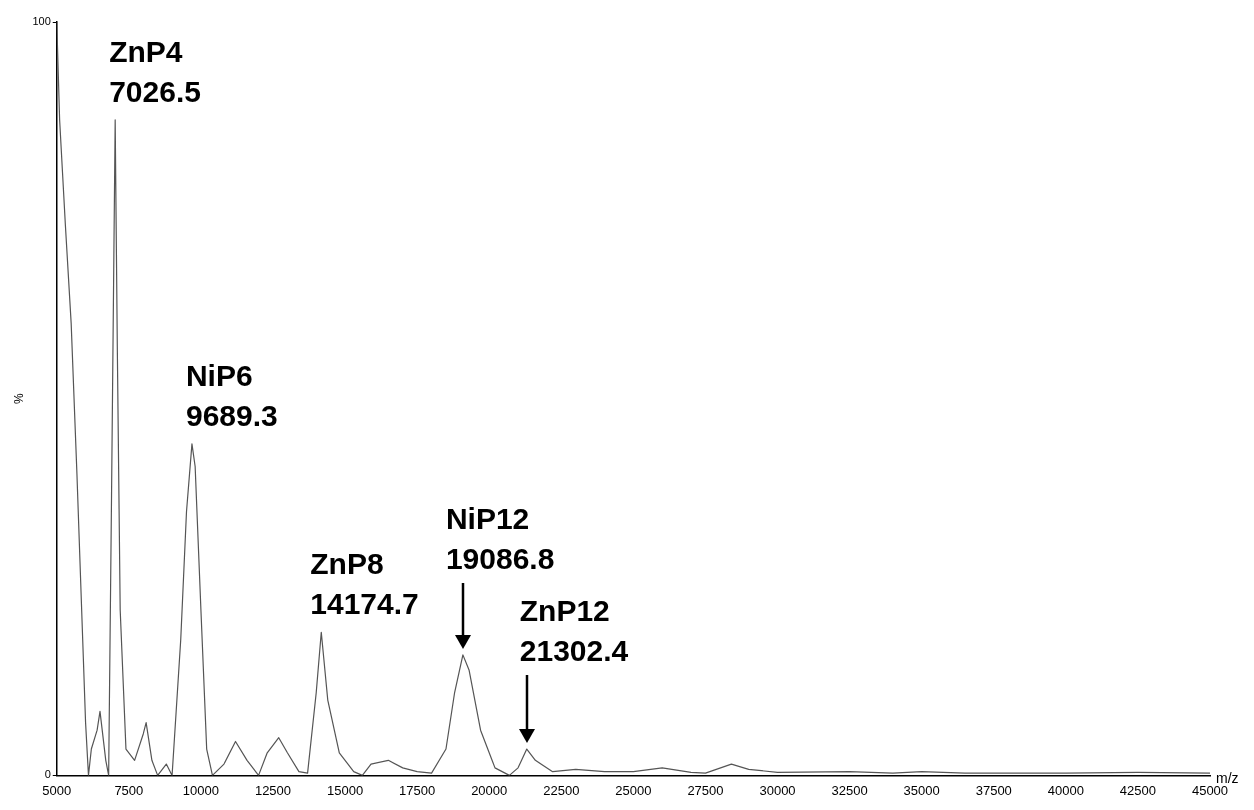  Describe the element at coordinates (273, 790) in the screenshot. I see `x-tick-label: 12500` at that location.